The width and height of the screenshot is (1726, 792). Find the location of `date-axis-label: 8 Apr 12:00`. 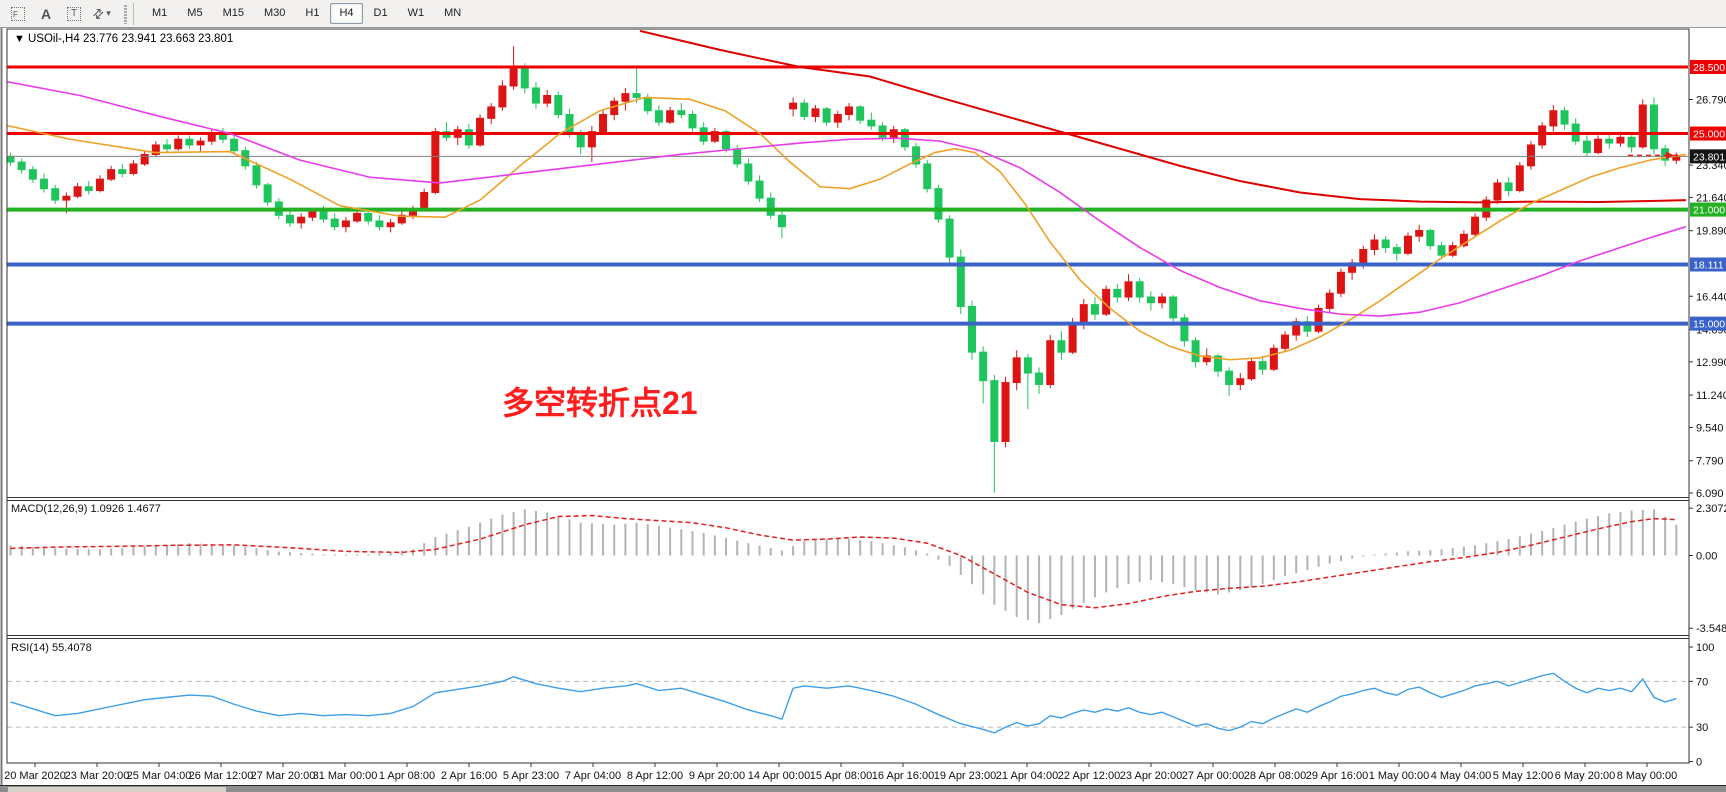

date-axis-label: 8 Apr 12:00 is located at coordinates (655, 776).